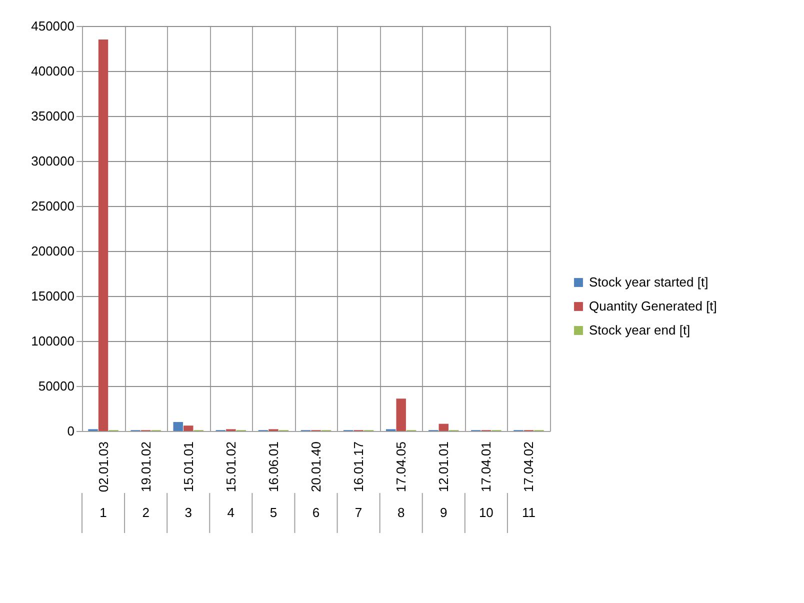 This screenshot has width=804, height=603. I want to click on text: 10, so click(486, 512).